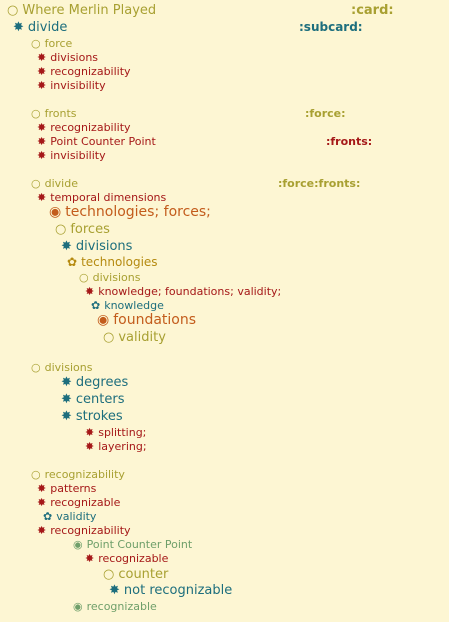 Image resolution: width=449 pixels, height=622 pixels. I want to click on list-item: ✸ Point Counter Point, so click(96, 141).